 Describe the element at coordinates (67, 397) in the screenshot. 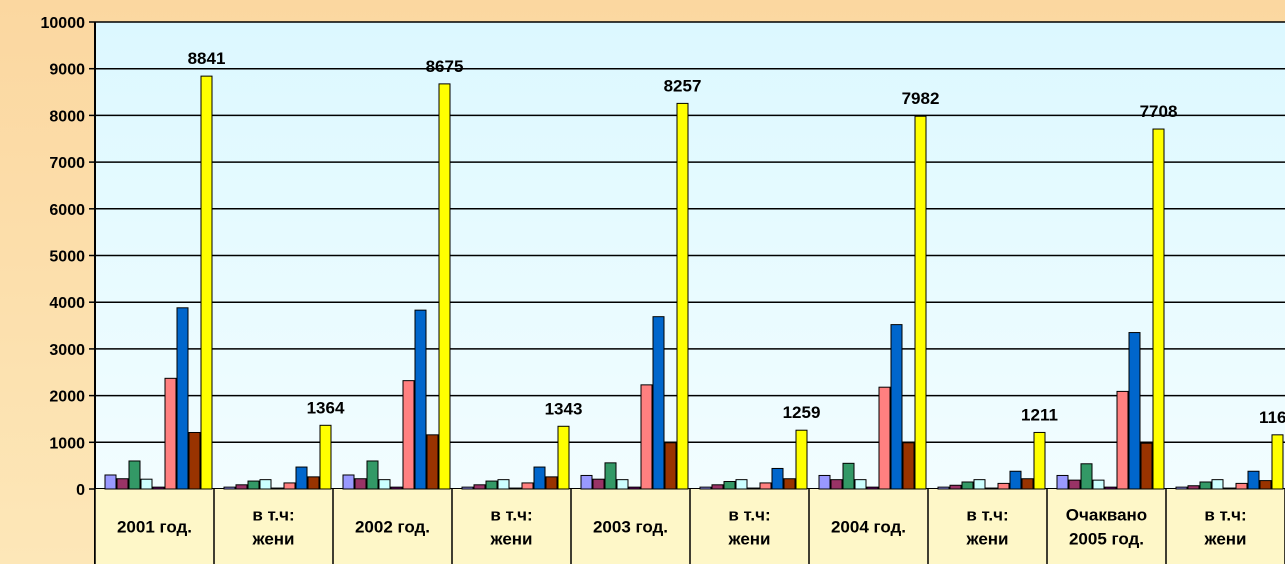

I see `y-tick-label: 2000` at that location.